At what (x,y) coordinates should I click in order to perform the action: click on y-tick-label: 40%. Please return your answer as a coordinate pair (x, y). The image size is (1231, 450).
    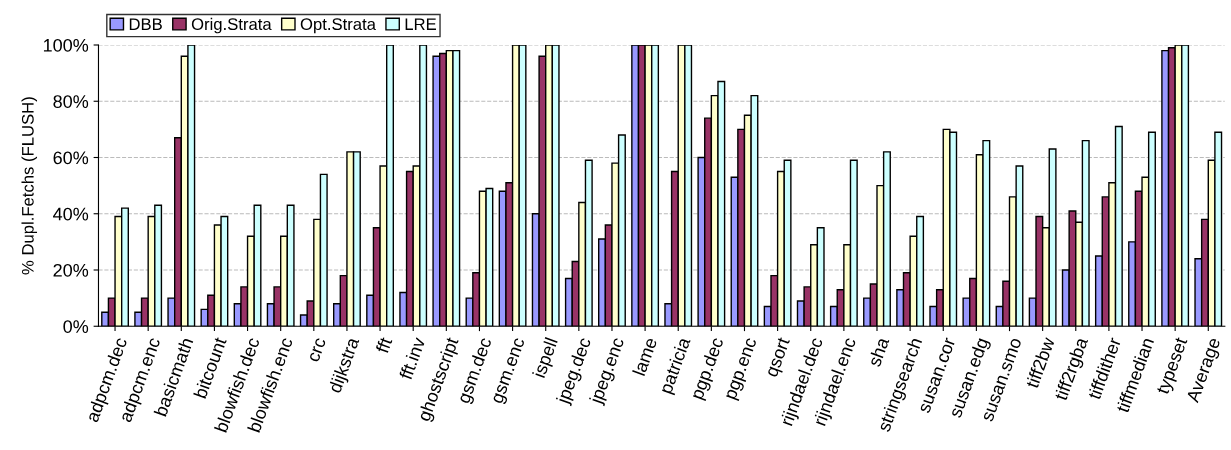
    Looking at the image, I should click on (71, 214).